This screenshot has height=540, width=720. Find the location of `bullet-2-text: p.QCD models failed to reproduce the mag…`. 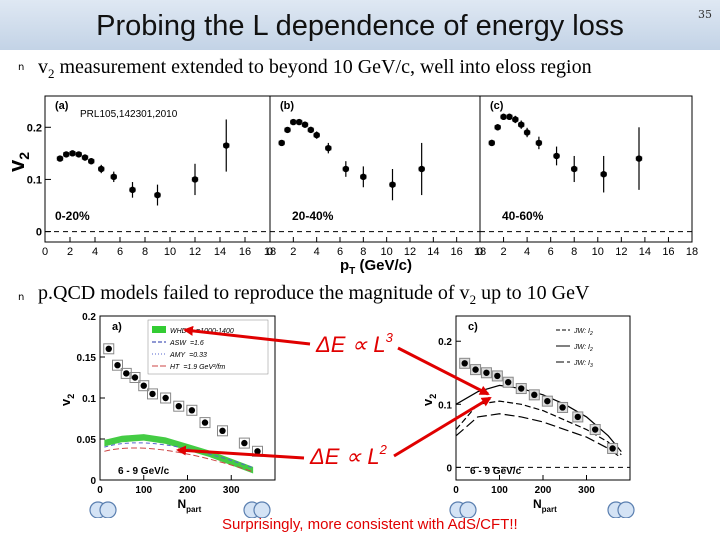

bullet-2-text: p.QCD models failed to reproduce the mag… is located at coordinates (314, 294).